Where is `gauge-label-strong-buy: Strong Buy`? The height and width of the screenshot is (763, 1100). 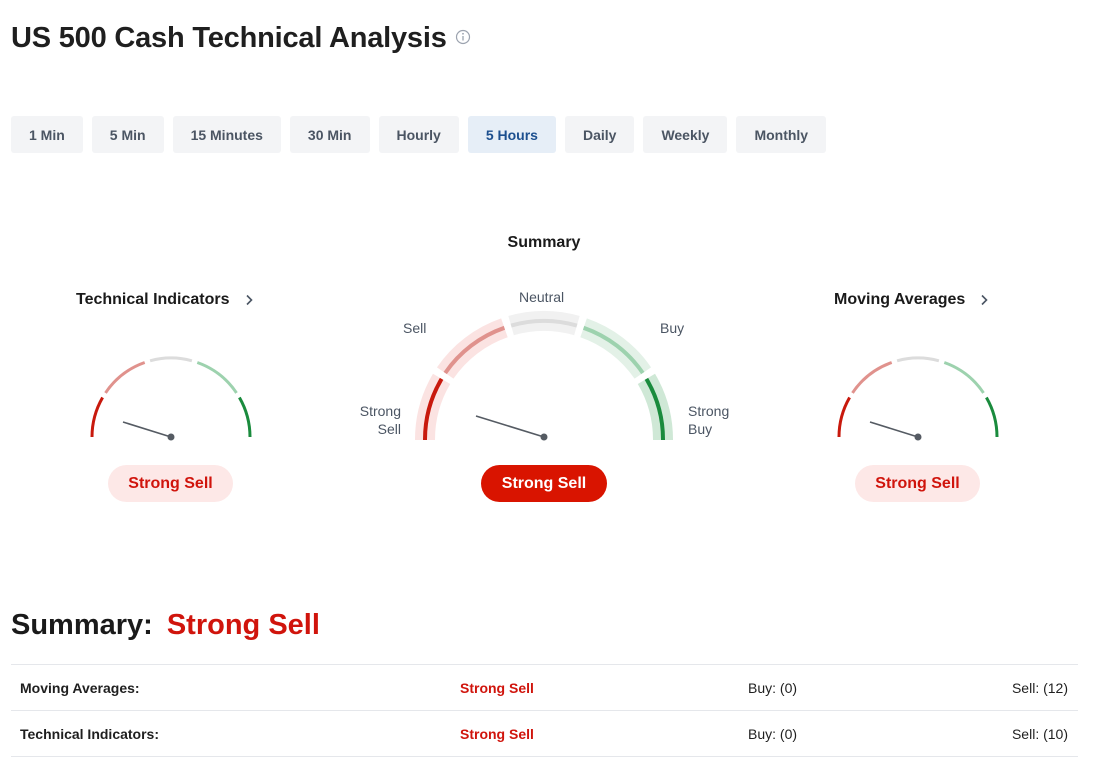 gauge-label-strong-buy: Strong Buy is located at coordinates (709, 420).